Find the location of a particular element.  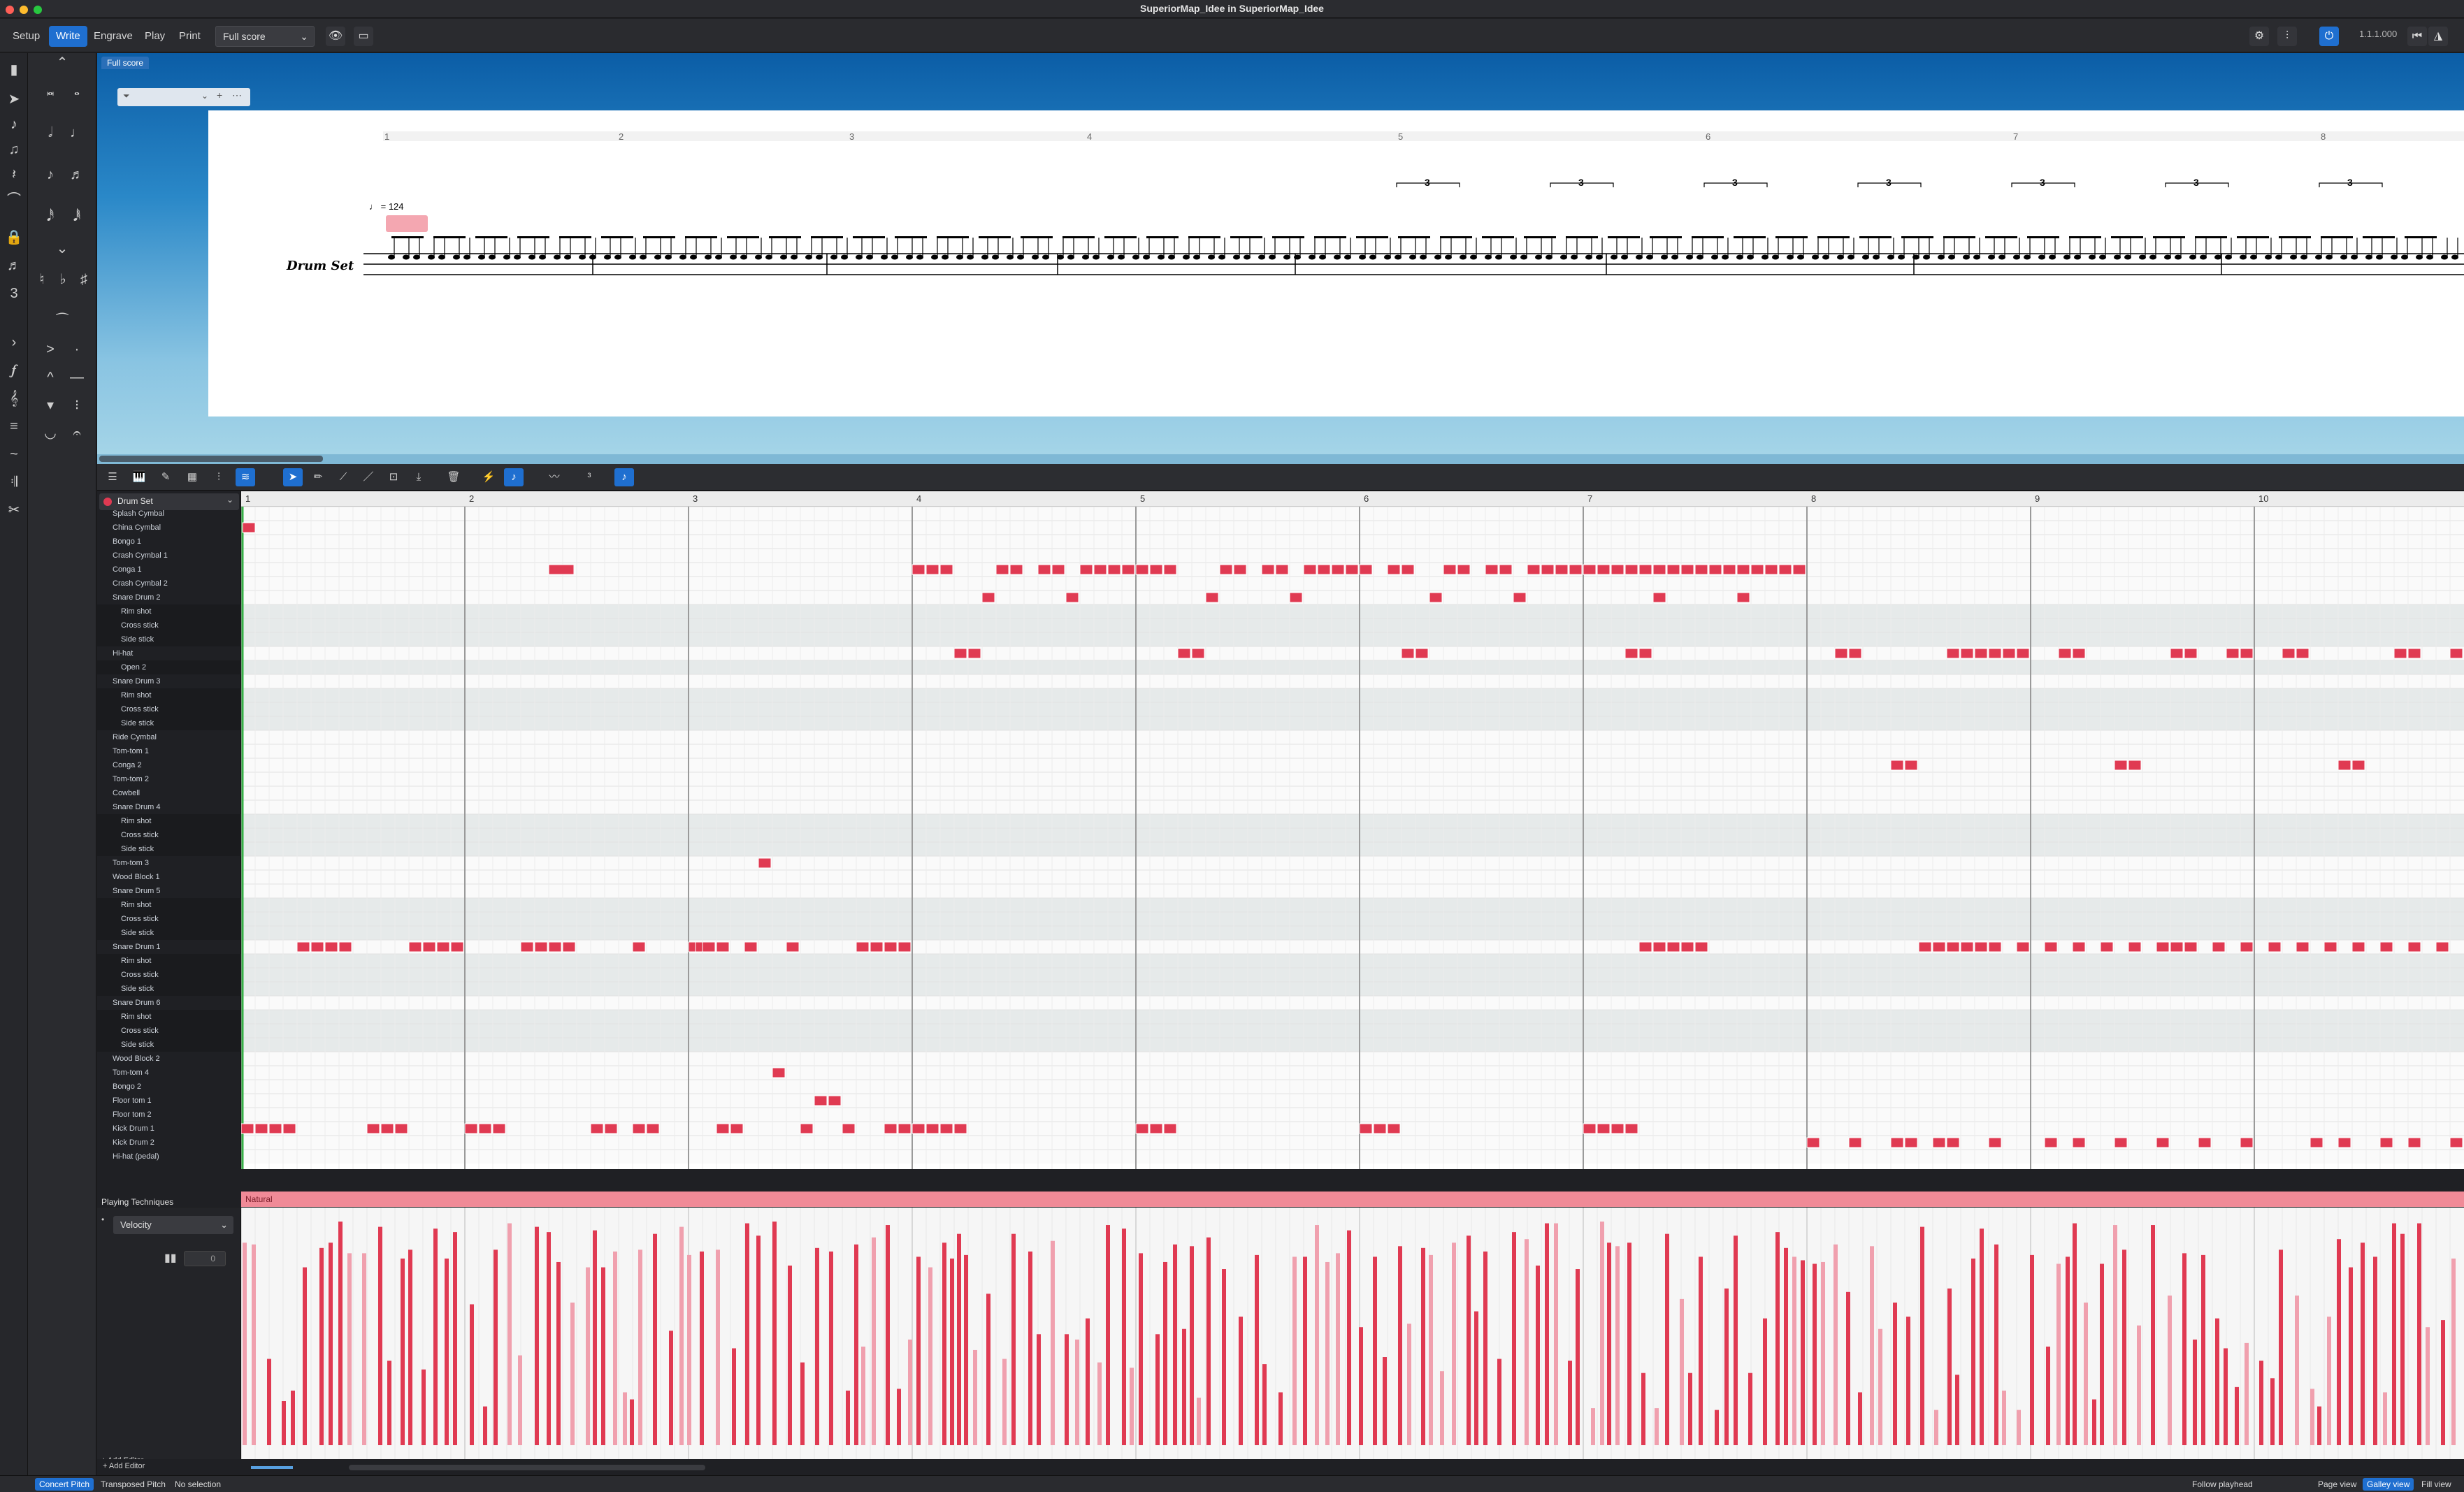

stress-icon: ⁝ is located at coordinates (77, 405).